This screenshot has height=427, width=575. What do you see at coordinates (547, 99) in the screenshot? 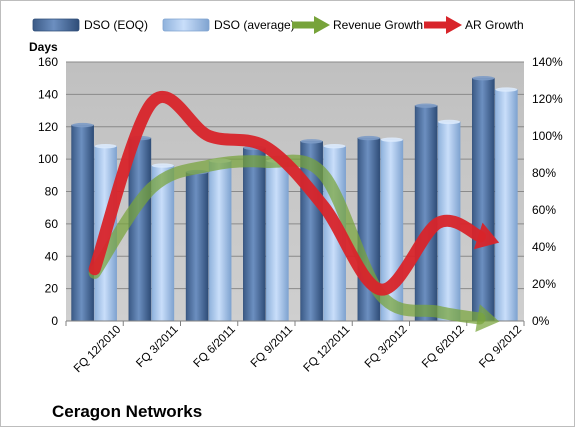
I see `y-tick-label-right: 120%` at bounding box center [547, 99].